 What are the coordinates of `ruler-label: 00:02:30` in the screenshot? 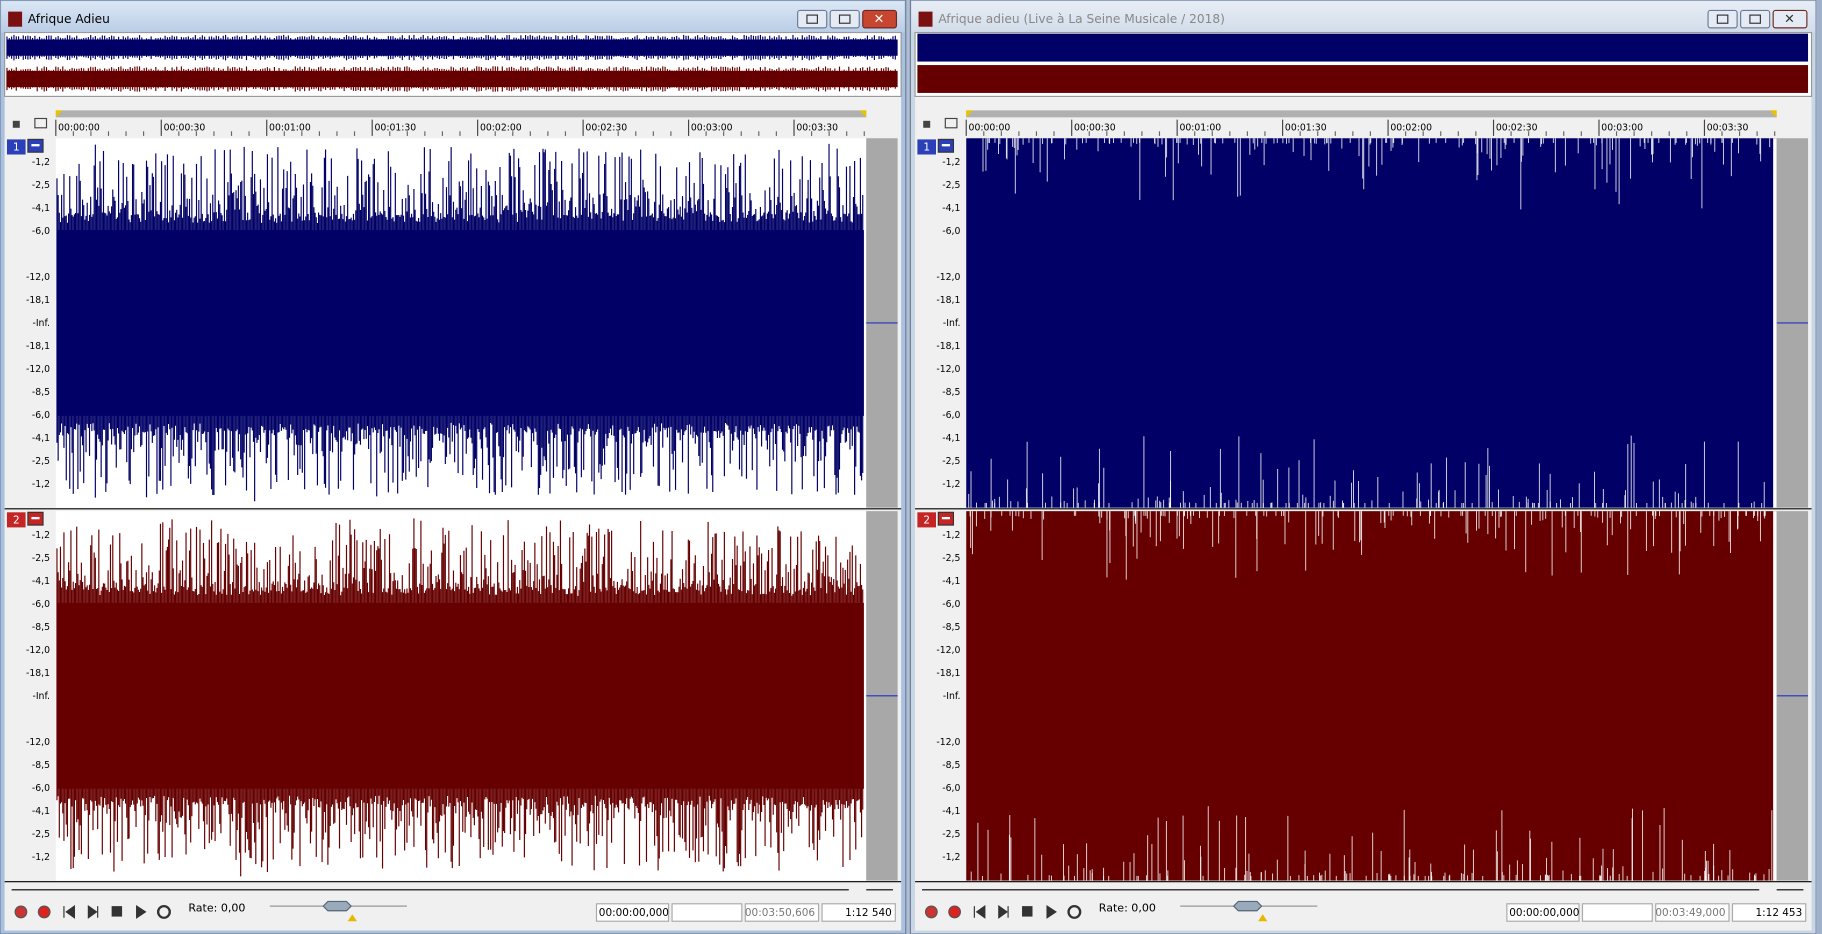 It's located at (606, 127).